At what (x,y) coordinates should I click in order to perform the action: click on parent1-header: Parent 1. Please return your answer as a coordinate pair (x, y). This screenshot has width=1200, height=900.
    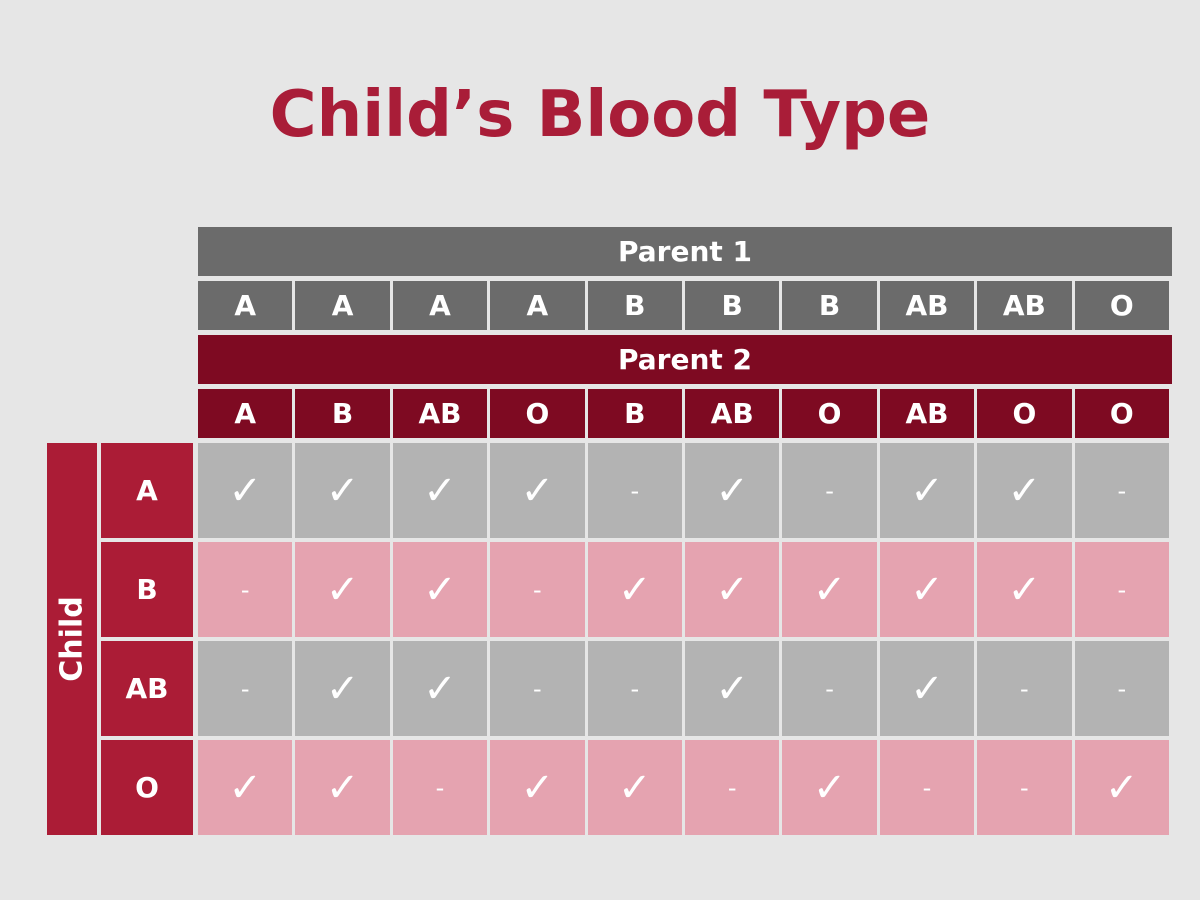
    Looking at the image, I should click on (685, 251).